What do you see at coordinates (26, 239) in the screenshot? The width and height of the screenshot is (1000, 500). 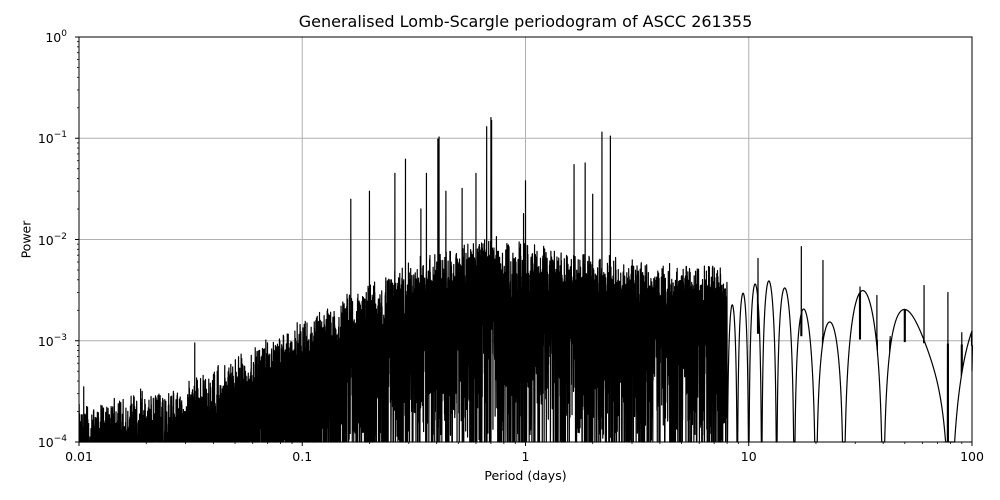 I see `y-axis-label: Power` at bounding box center [26, 239].